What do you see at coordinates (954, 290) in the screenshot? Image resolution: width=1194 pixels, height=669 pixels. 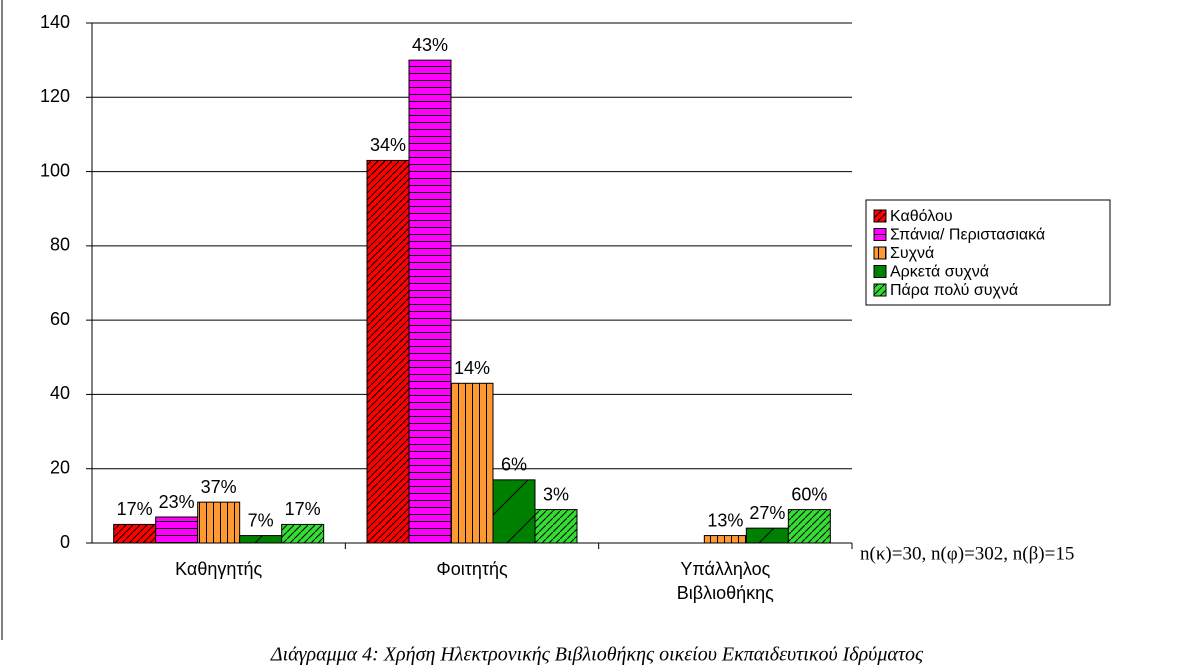 I see `legend-label: Πάρα πολύ συχνά` at bounding box center [954, 290].